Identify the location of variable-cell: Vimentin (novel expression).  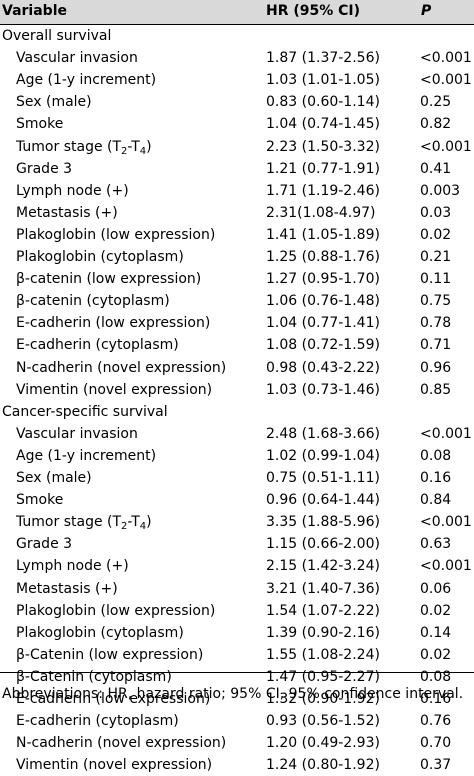
(114, 390).